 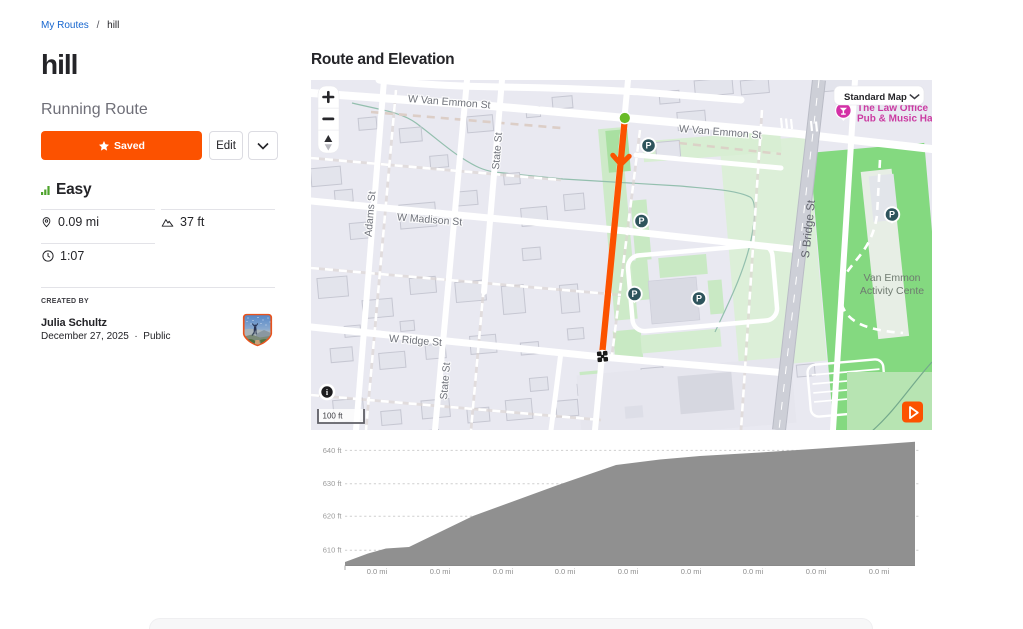 I want to click on svg-text: 100 ft, so click(x=333, y=416).